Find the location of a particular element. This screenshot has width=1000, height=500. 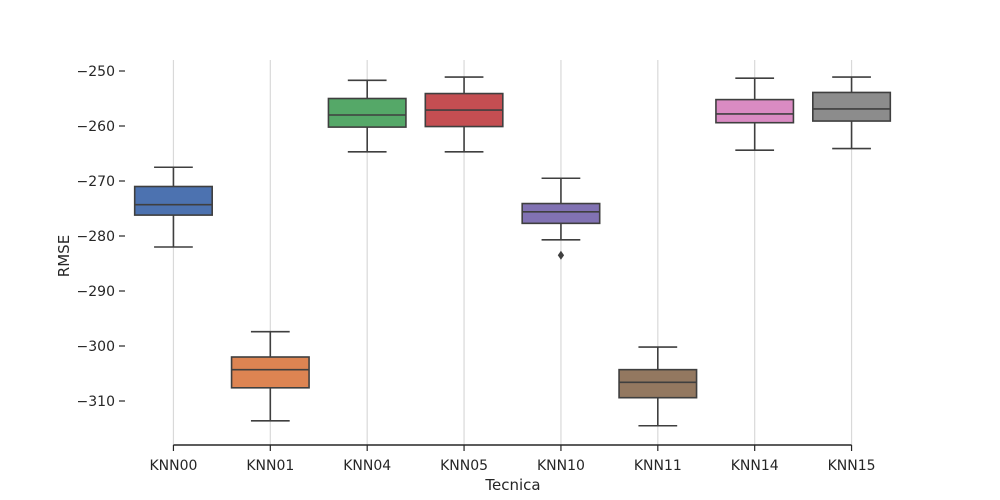

y-tick-label: −290 is located at coordinates (96, 292).